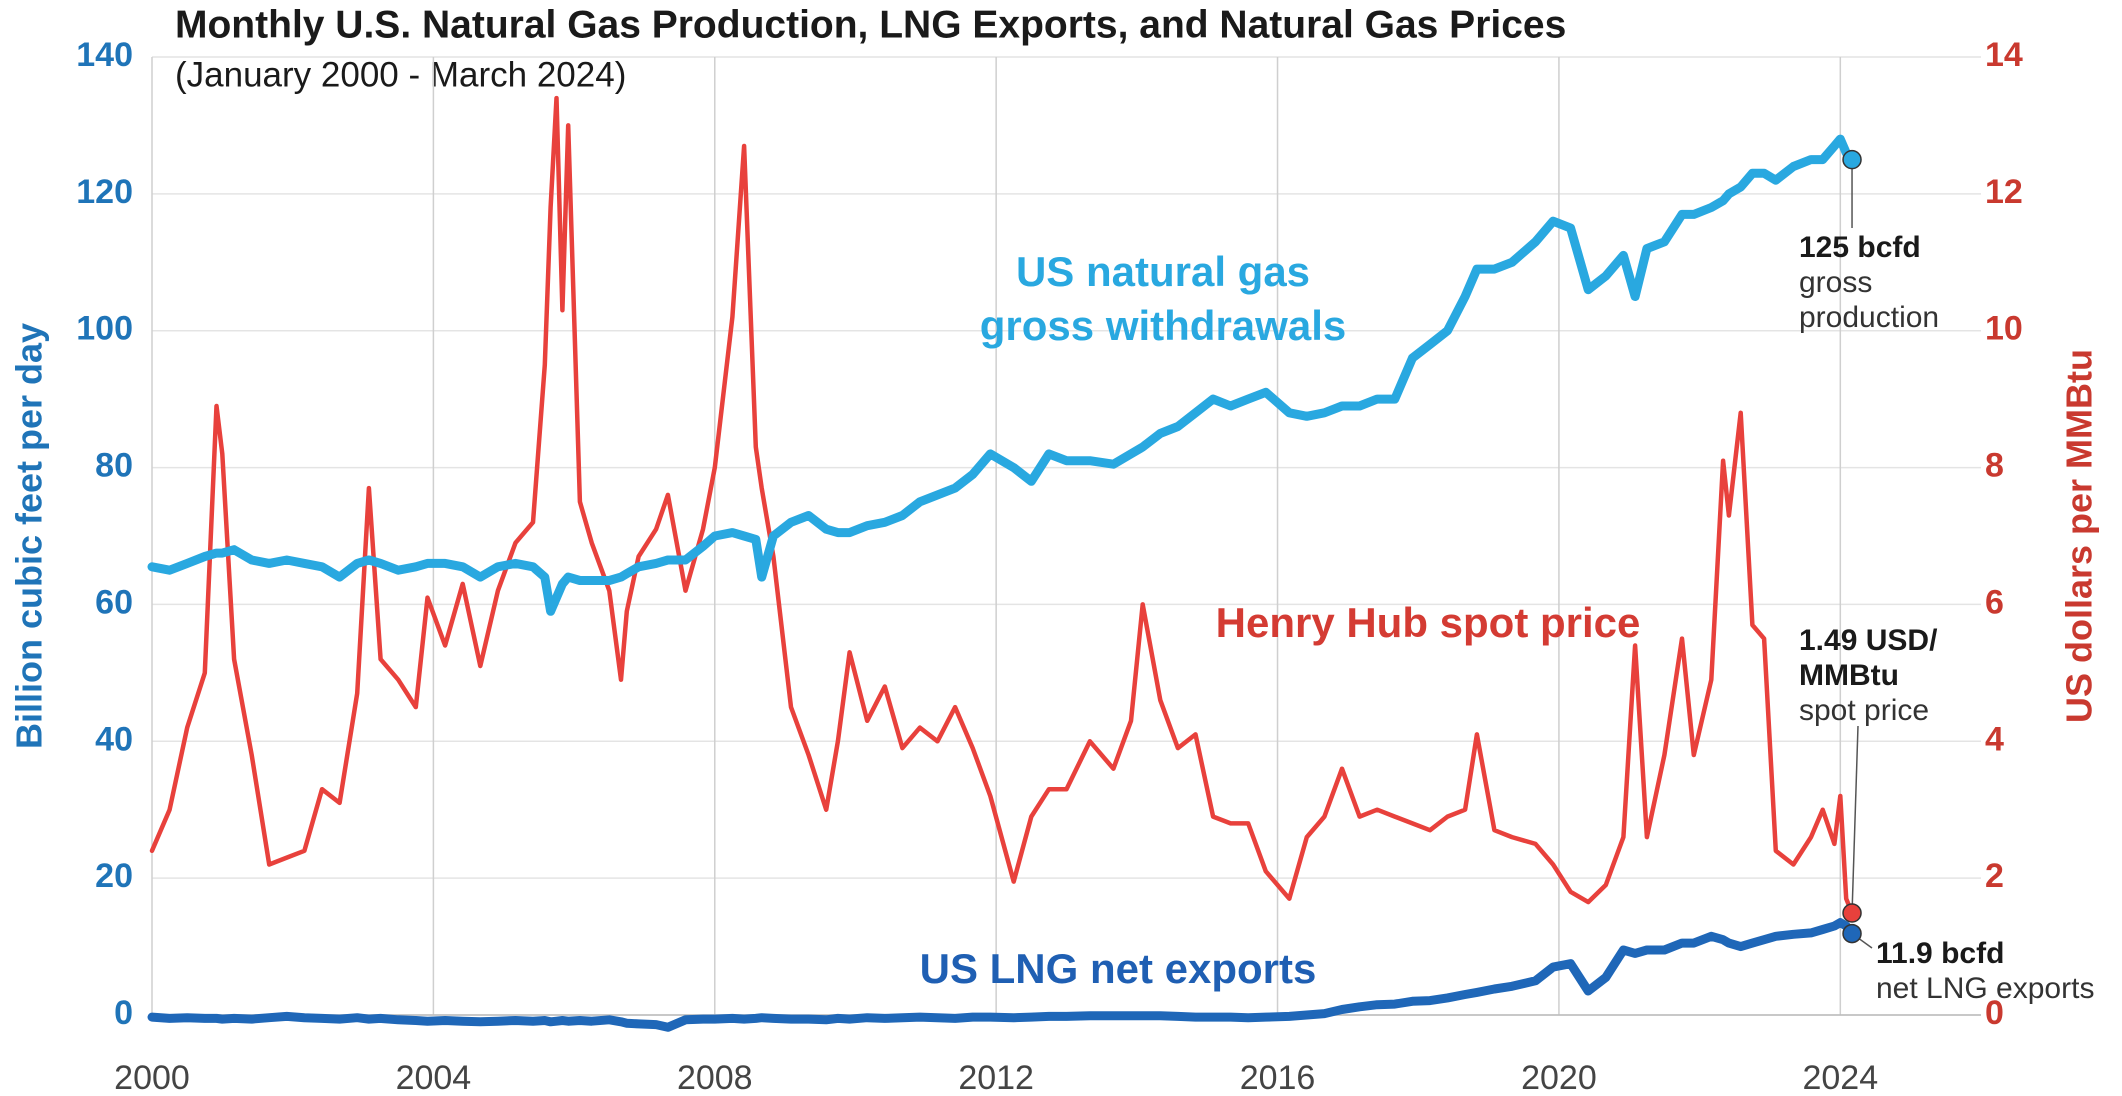 The width and height of the screenshot is (2122, 1096). What do you see at coordinates (2004, 329) in the screenshot?
I see `y2-tick-label: 10` at bounding box center [2004, 329].